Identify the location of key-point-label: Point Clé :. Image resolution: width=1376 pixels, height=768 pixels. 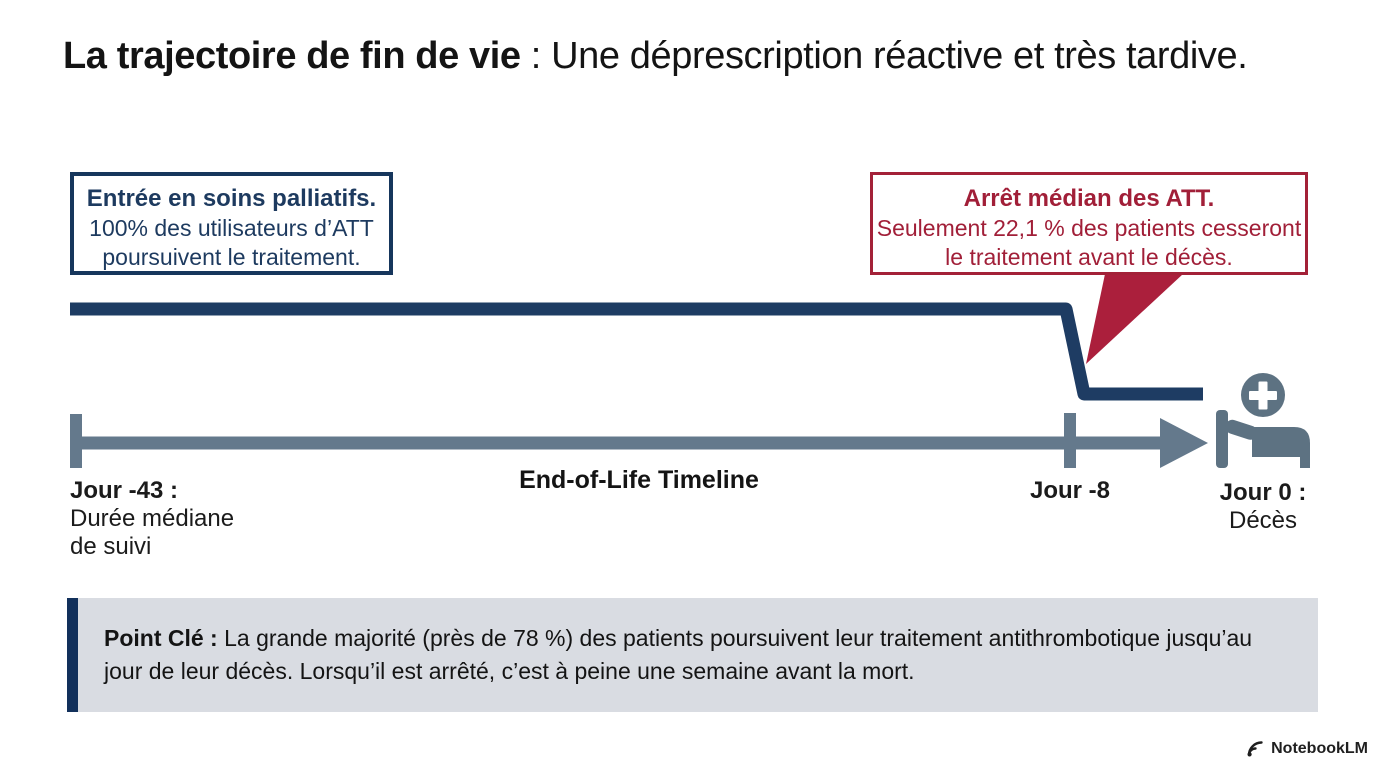
(161, 638).